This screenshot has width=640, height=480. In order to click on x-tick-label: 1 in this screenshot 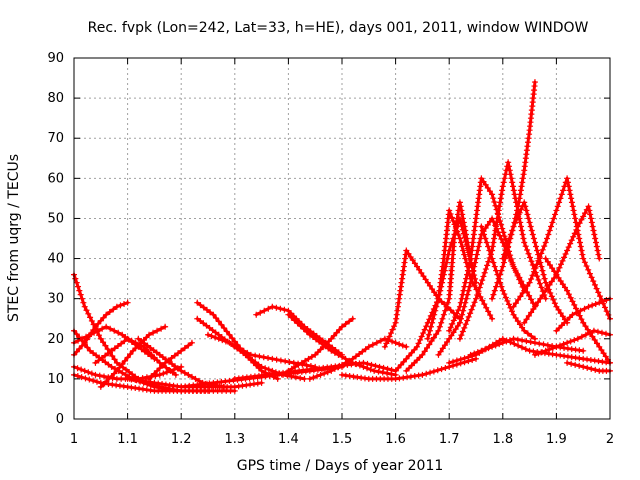, I will do `click(74, 439)`.